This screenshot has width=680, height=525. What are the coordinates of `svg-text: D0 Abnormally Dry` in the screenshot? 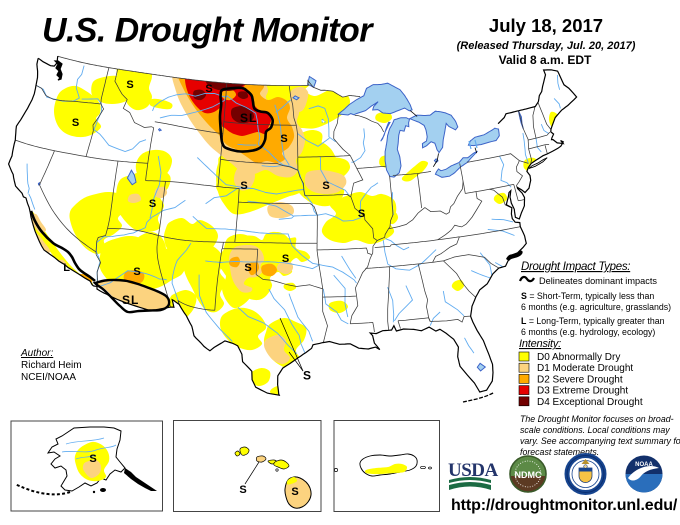 It's located at (578, 357).